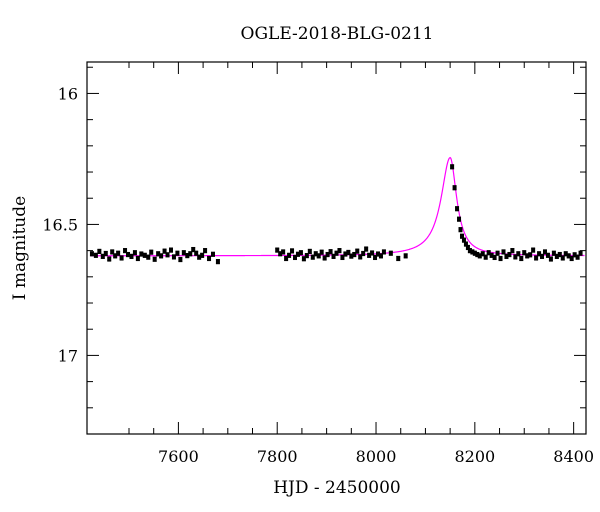 The width and height of the screenshot is (600, 512). What do you see at coordinates (277, 456) in the screenshot?
I see `x-tick-label: 7800` at bounding box center [277, 456].